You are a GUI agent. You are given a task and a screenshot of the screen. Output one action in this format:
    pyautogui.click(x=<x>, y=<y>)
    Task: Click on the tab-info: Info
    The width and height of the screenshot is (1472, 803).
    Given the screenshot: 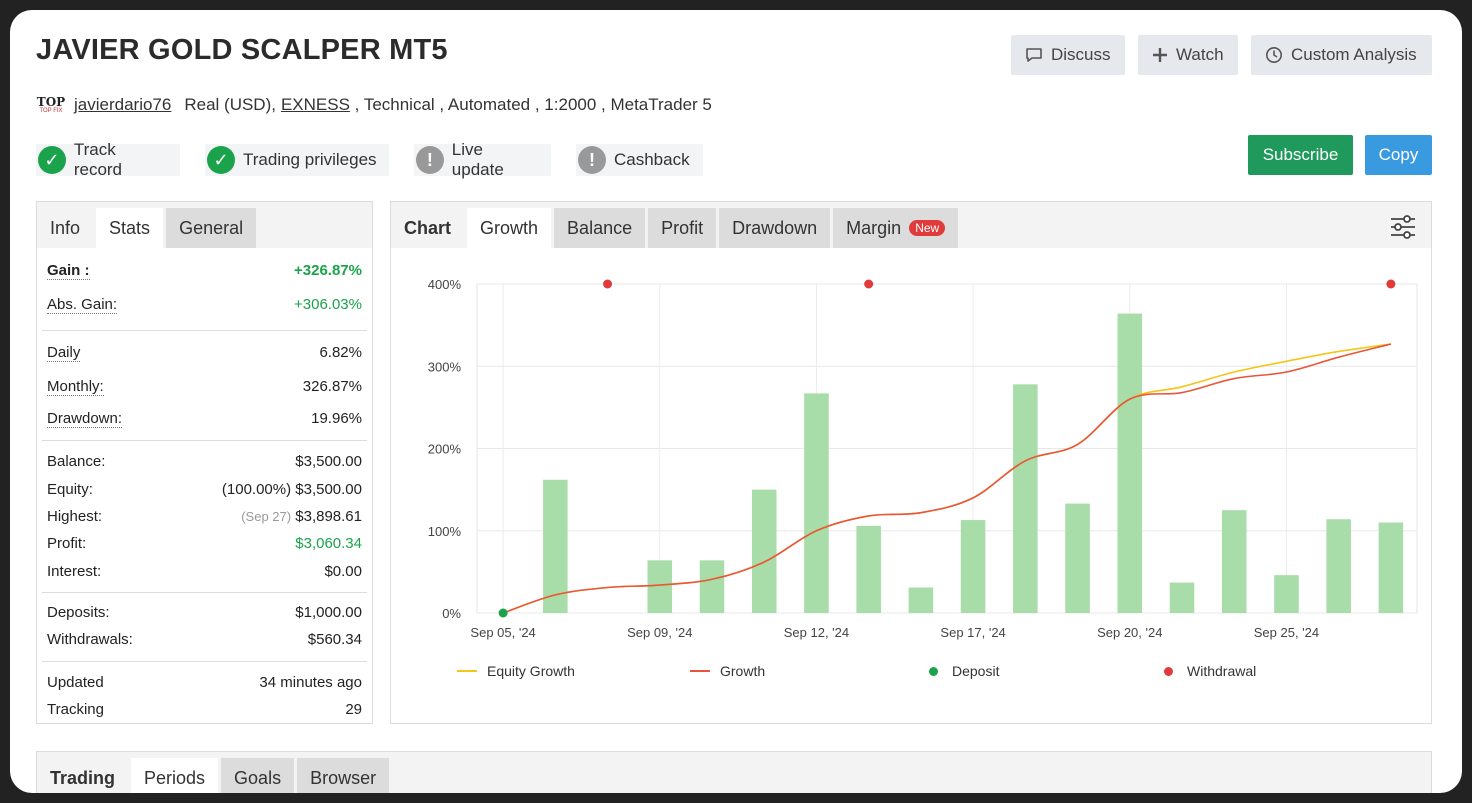 What is the action you would take?
    pyautogui.click(x=65, y=227)
    